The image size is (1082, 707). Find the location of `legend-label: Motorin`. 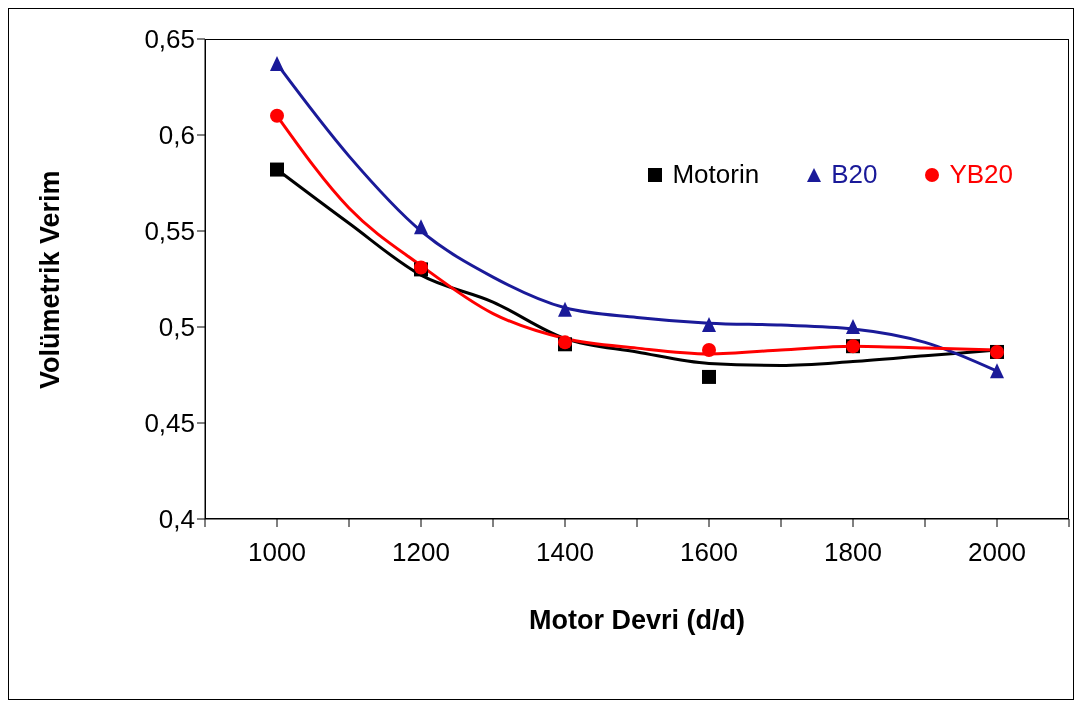

legend-label: Motorin is located at coordinates (716, 174).